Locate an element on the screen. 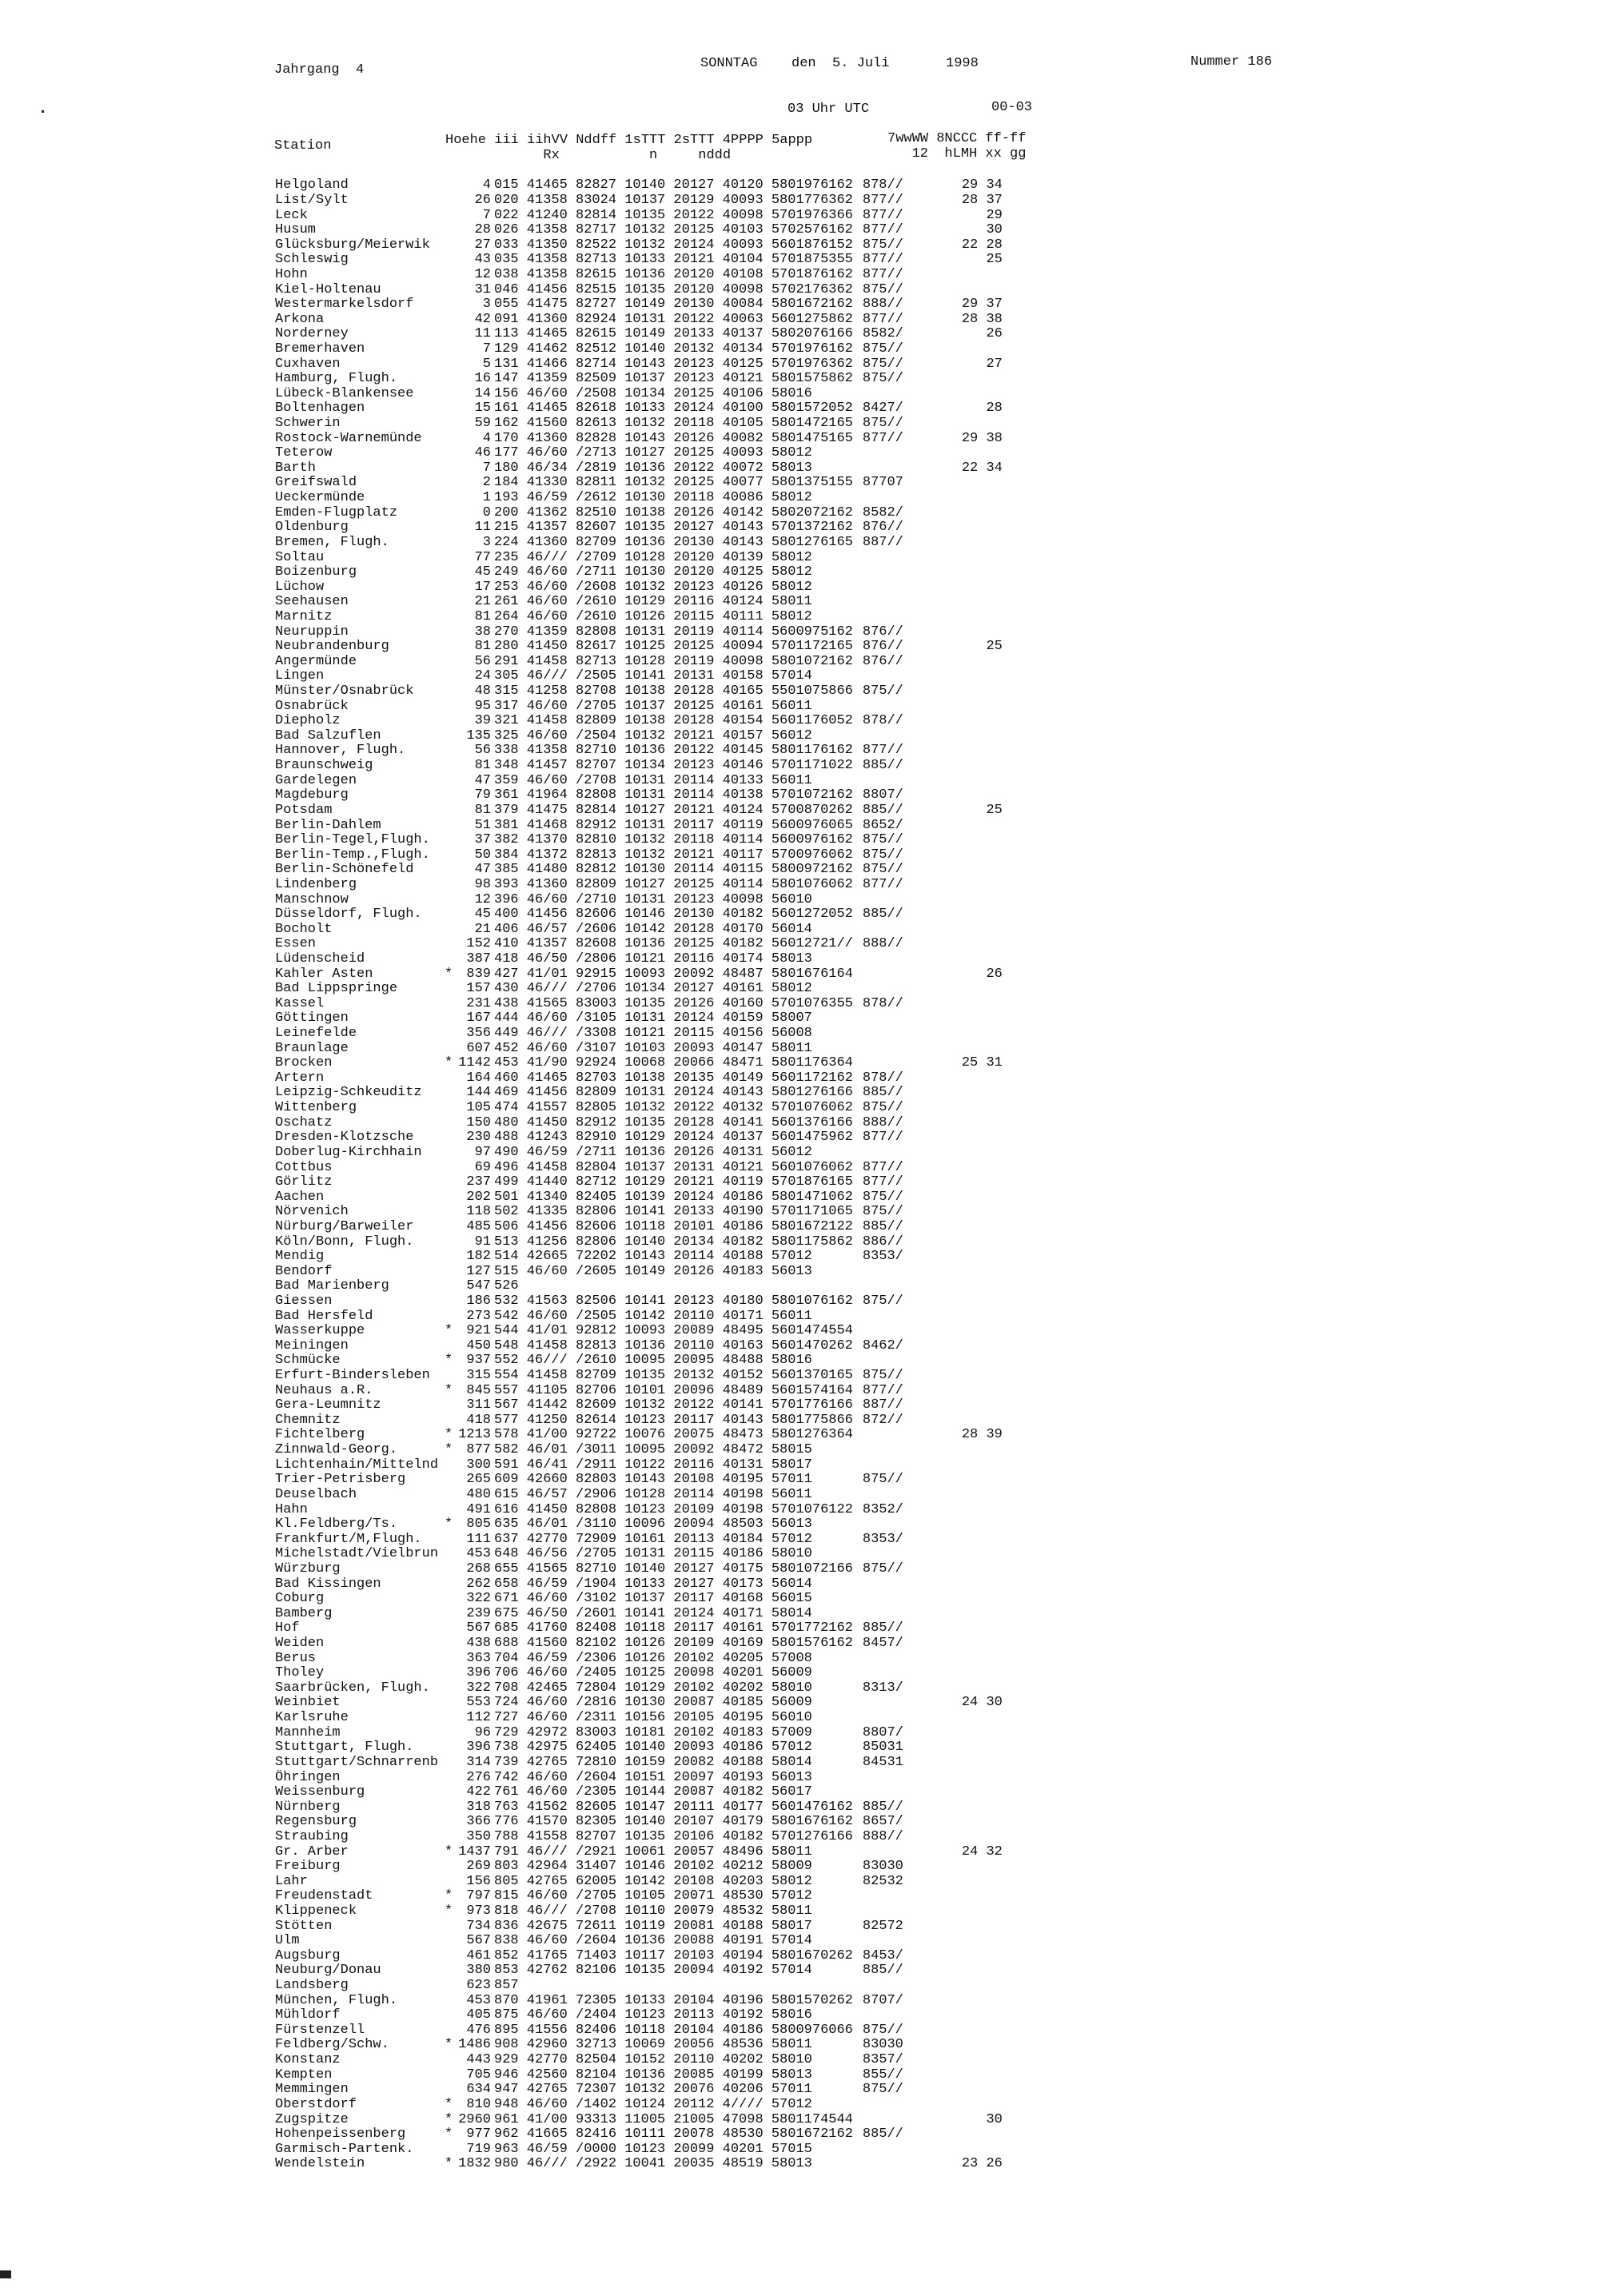 This screenshot has height=2296, width=1599. station-name: Rostock-Warnemünde is located at coordinates (348, 439).